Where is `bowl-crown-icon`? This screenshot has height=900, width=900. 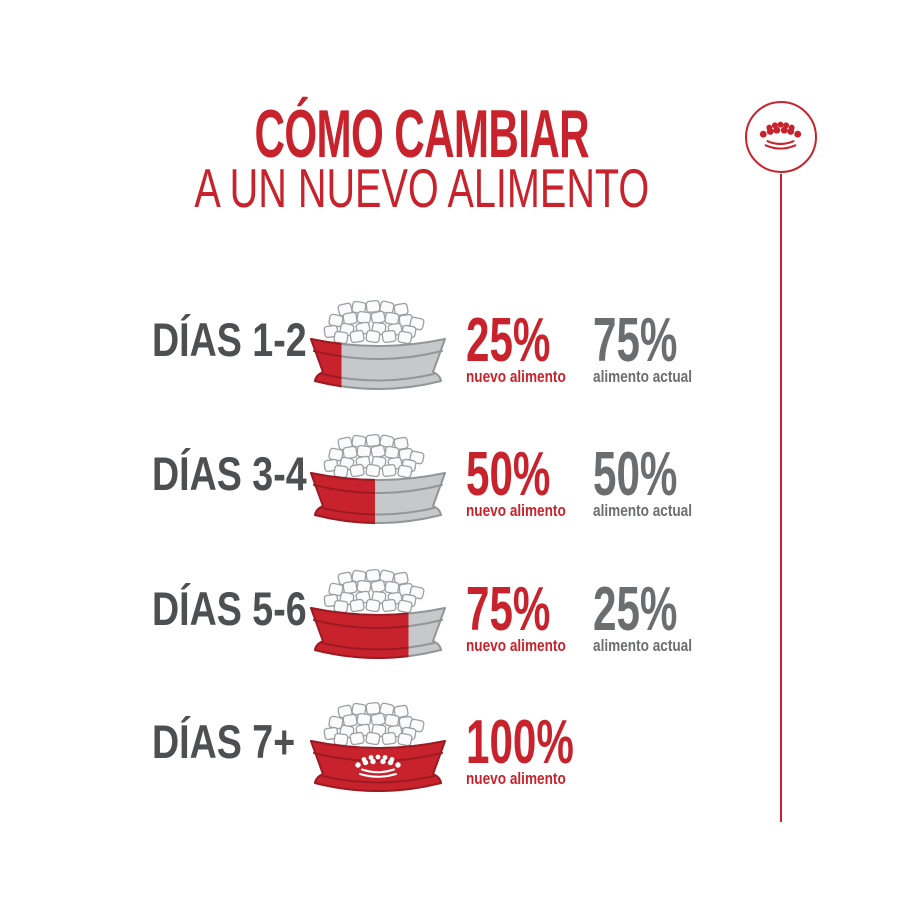 bowl-crown-icon is located at coordinates (378, 766).